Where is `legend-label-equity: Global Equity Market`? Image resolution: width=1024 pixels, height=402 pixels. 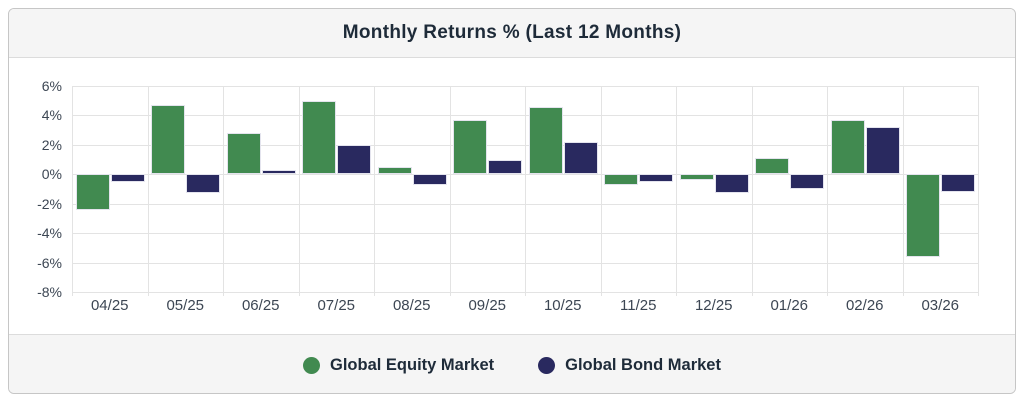
legend-label-equity: Global Equity Market is located at coordinates (412, 364).